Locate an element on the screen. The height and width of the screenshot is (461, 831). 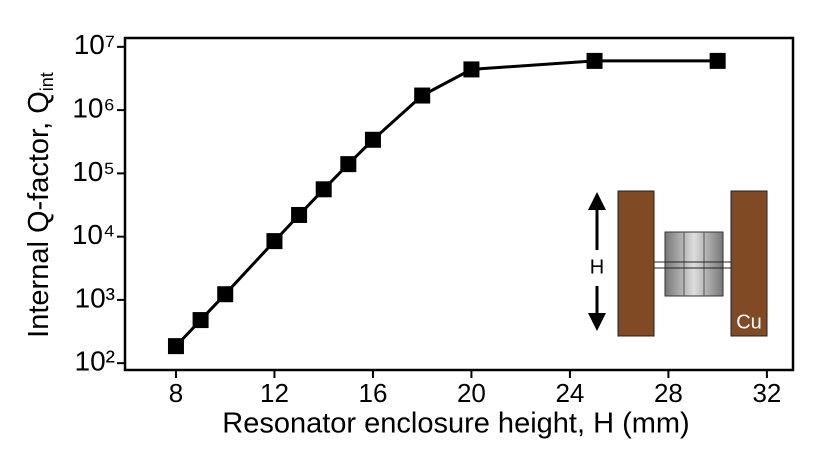
inset-height-label: H is located at coordinates (597, 267).